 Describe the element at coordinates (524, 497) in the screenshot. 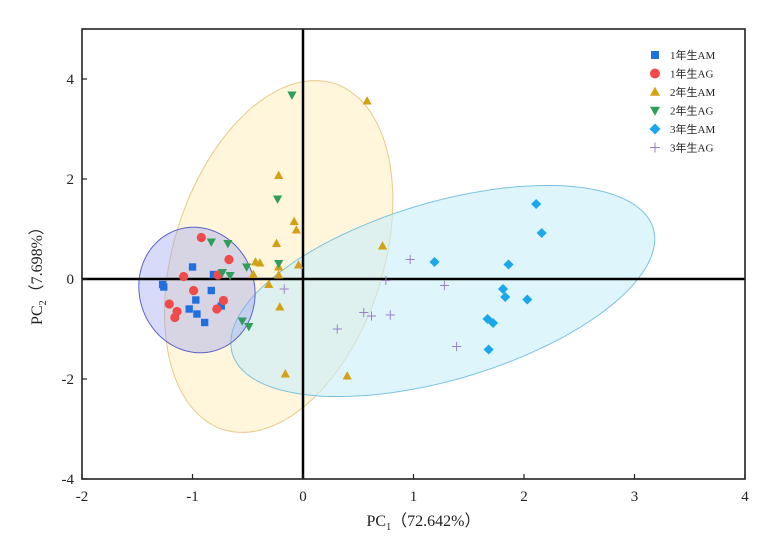

I see `x-tick-label: 2` at that location.